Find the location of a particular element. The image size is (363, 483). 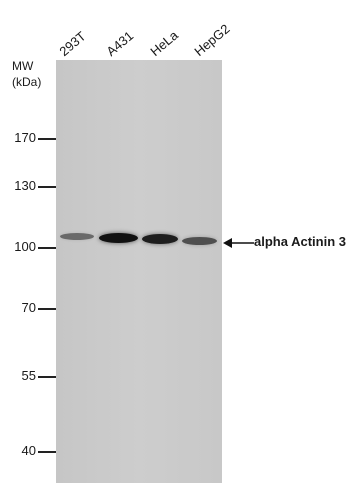

mw-marker-100: 100 is located at coordinates (30, 247).